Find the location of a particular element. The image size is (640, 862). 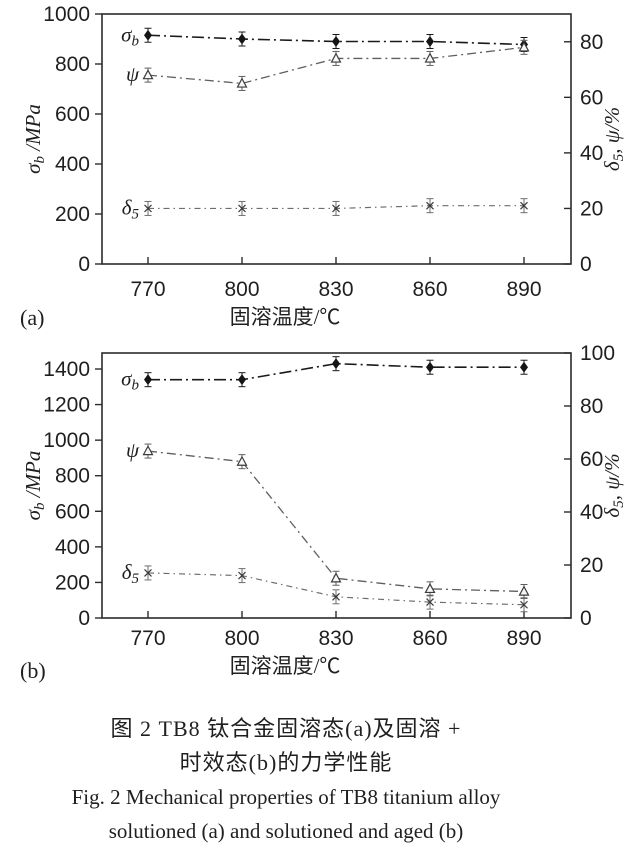

caption-chinese-line2: 时效态(b)的力学性能 is located at coordinates (286, 762).